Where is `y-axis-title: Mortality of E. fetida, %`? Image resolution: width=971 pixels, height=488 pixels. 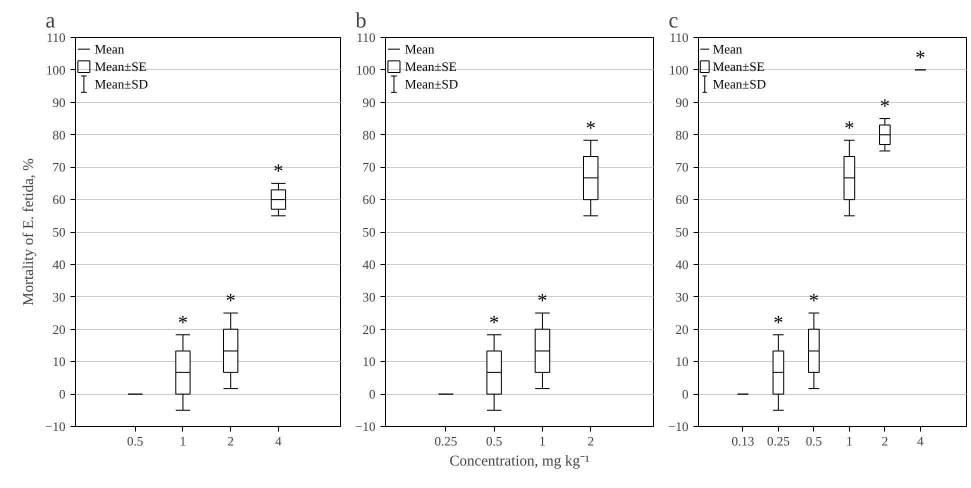
y-axis-title: Mortality of E. fetida, % is located at coordinates (29, 232).